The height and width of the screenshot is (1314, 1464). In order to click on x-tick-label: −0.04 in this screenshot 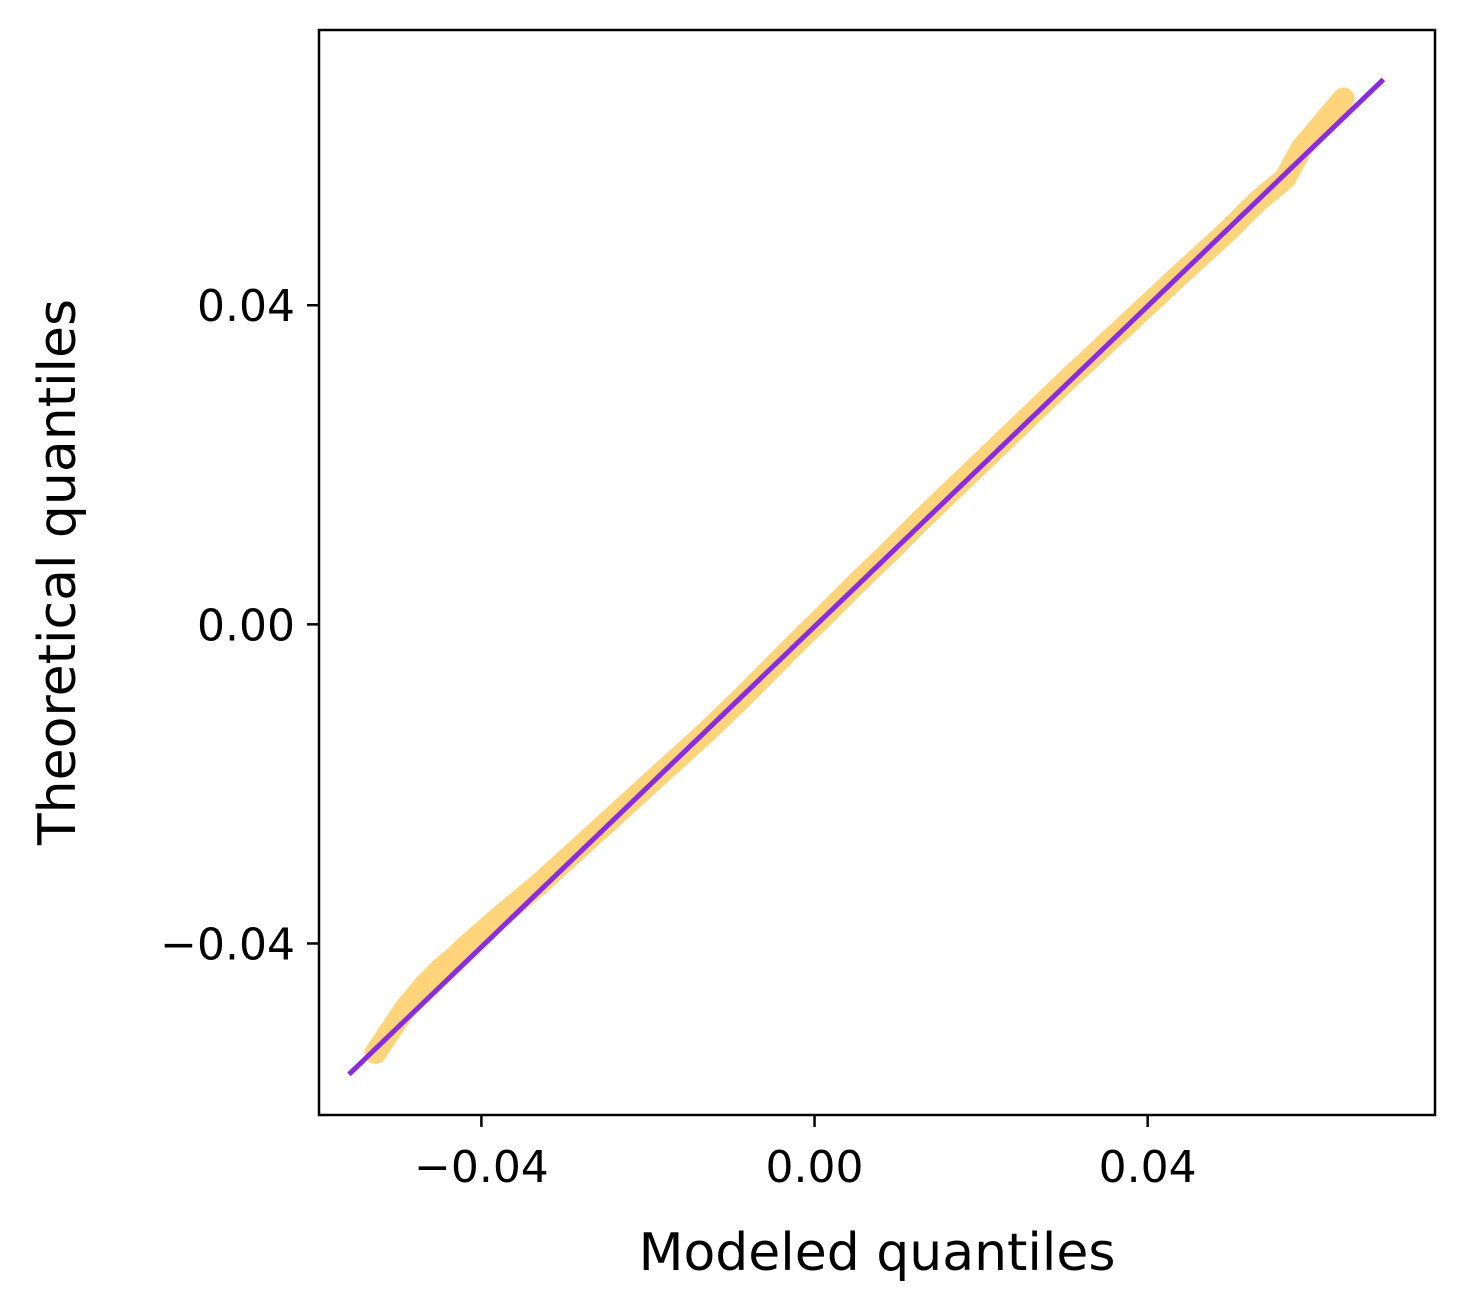, I will do `click(481, 1167)`.